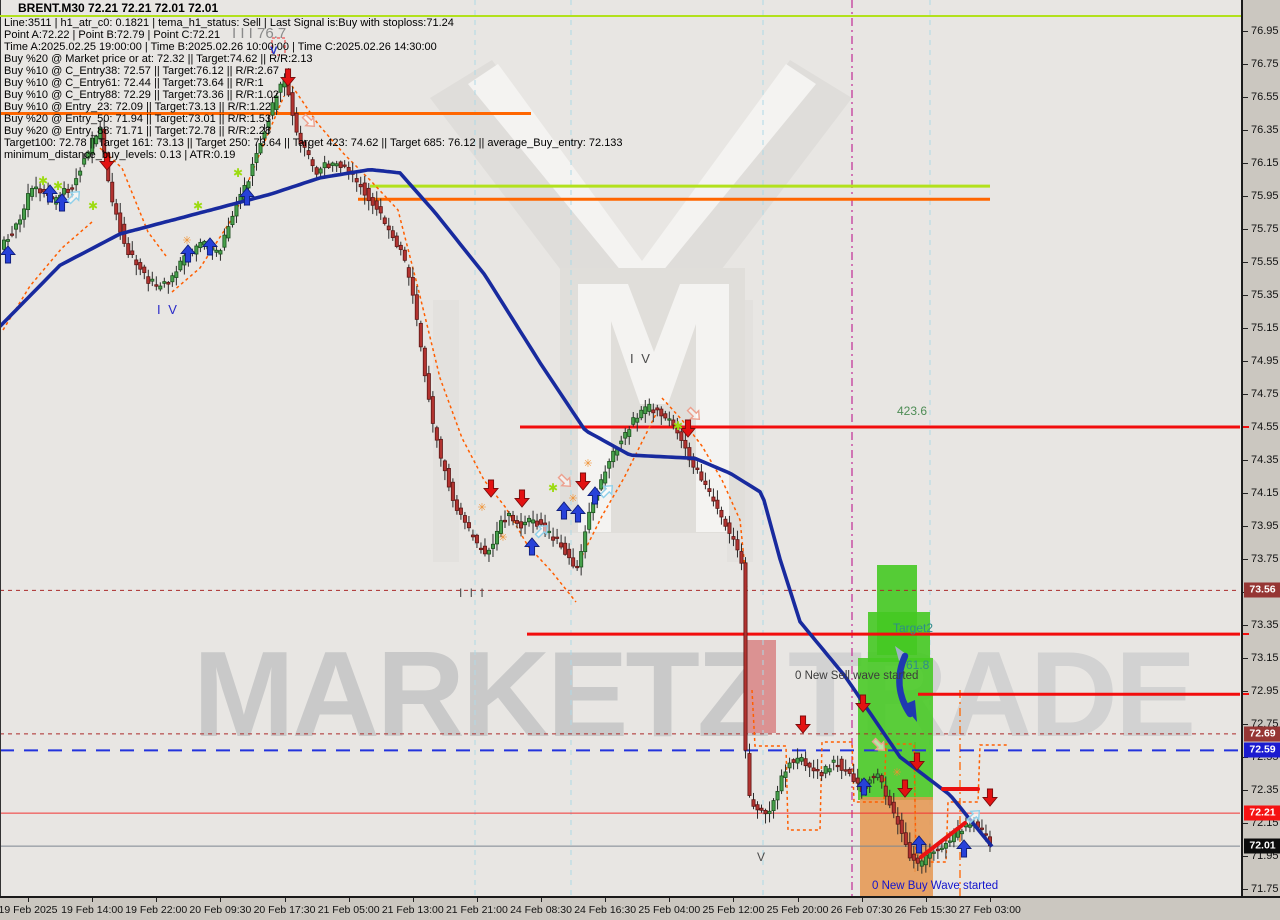 The image size is (1280, 920). Describe the element at coordinates (1265, 559) in the screenshot. I see `price-tick-label: 73.75` at that location.